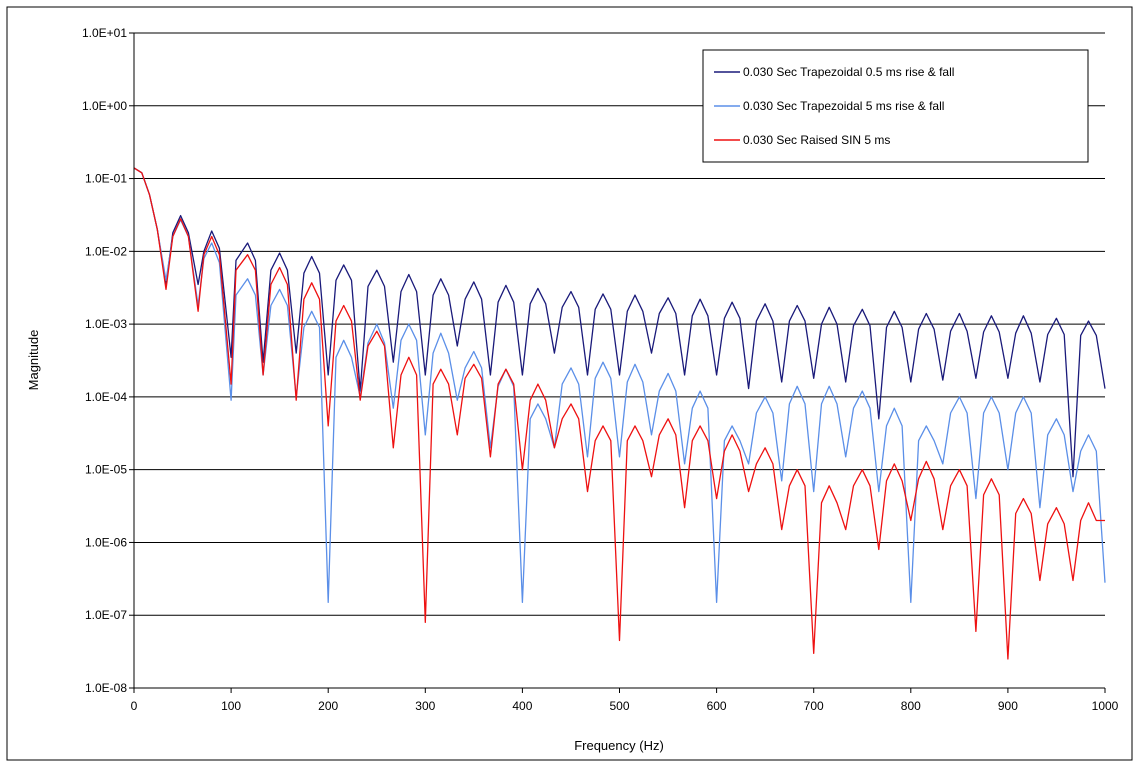 The height and width of the screenshot is (767, 1139). I want to click on y-tick-label: 1.0E-04, so click(106, 397).